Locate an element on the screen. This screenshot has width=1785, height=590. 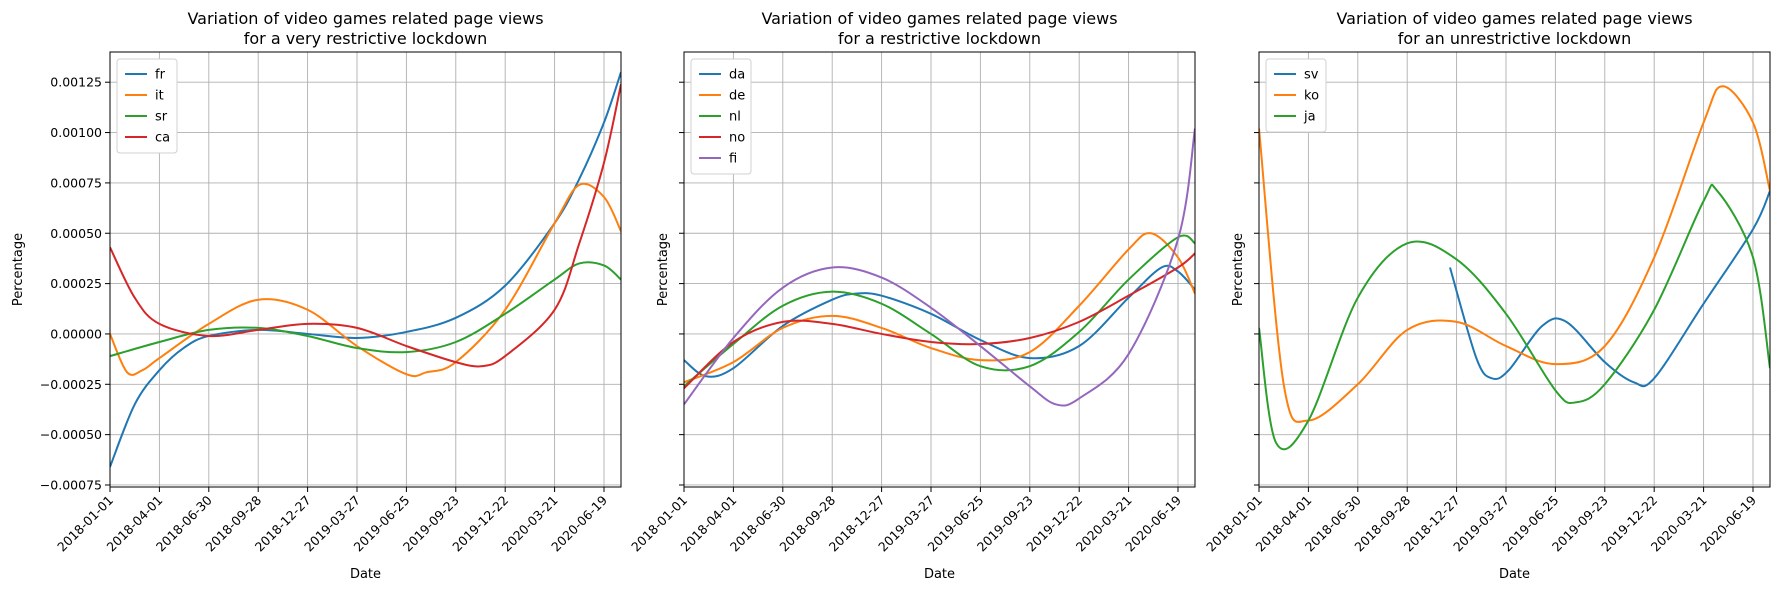
series-line-nl is located at coordinates (939, 311).